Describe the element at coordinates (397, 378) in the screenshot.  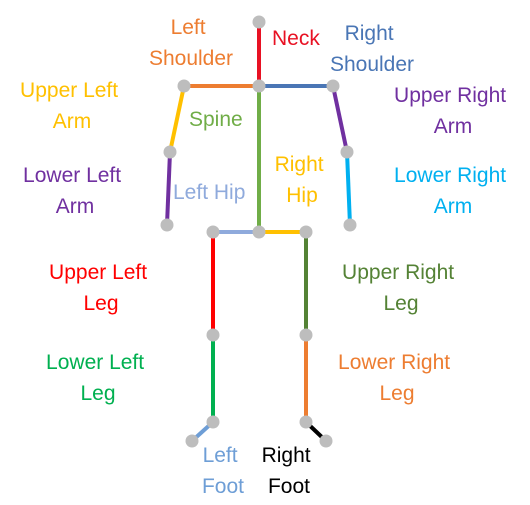
I see `label-lower-right-leg: Lower Right Leg` at that location.